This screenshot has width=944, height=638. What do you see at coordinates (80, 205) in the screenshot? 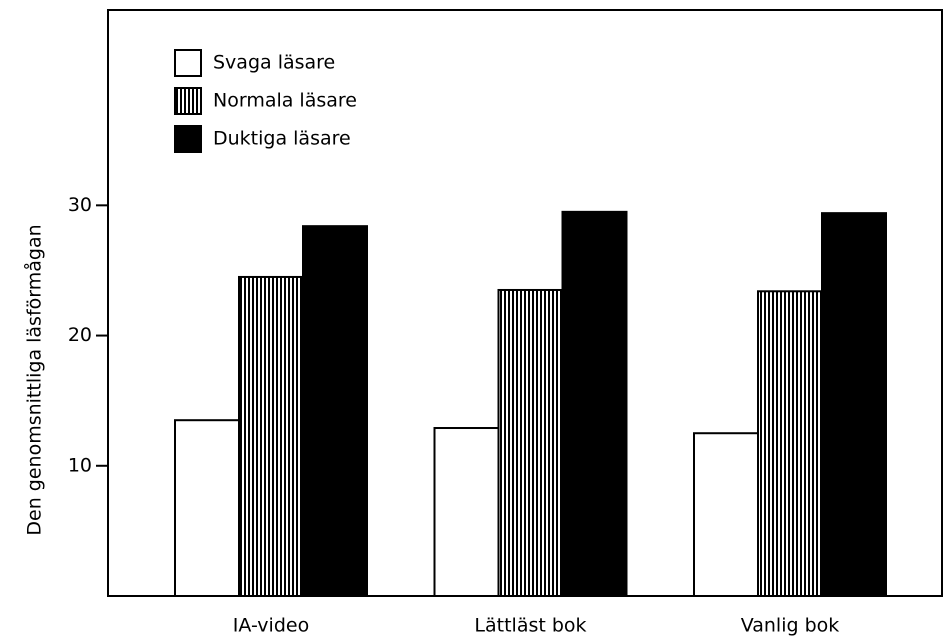
I see `y-tick-label: 30` at bounding box center [80, 205].